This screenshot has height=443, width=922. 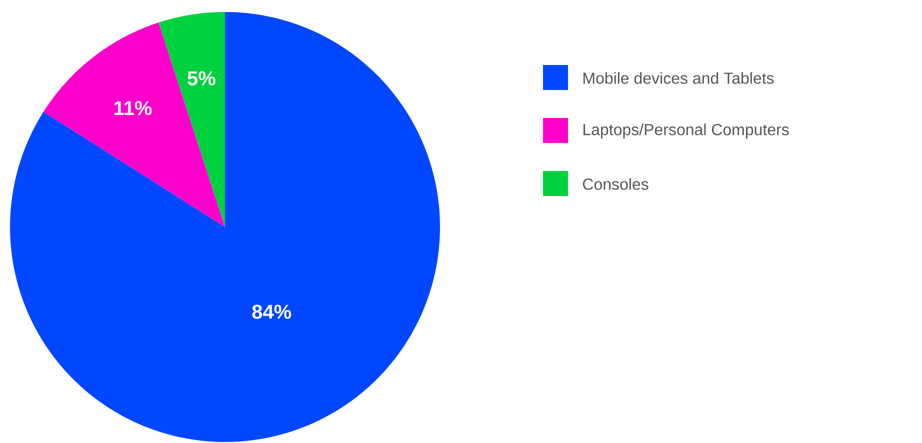 I want to click on legend-label: Mobile devices and Tablets, so click(x=679, y=78).